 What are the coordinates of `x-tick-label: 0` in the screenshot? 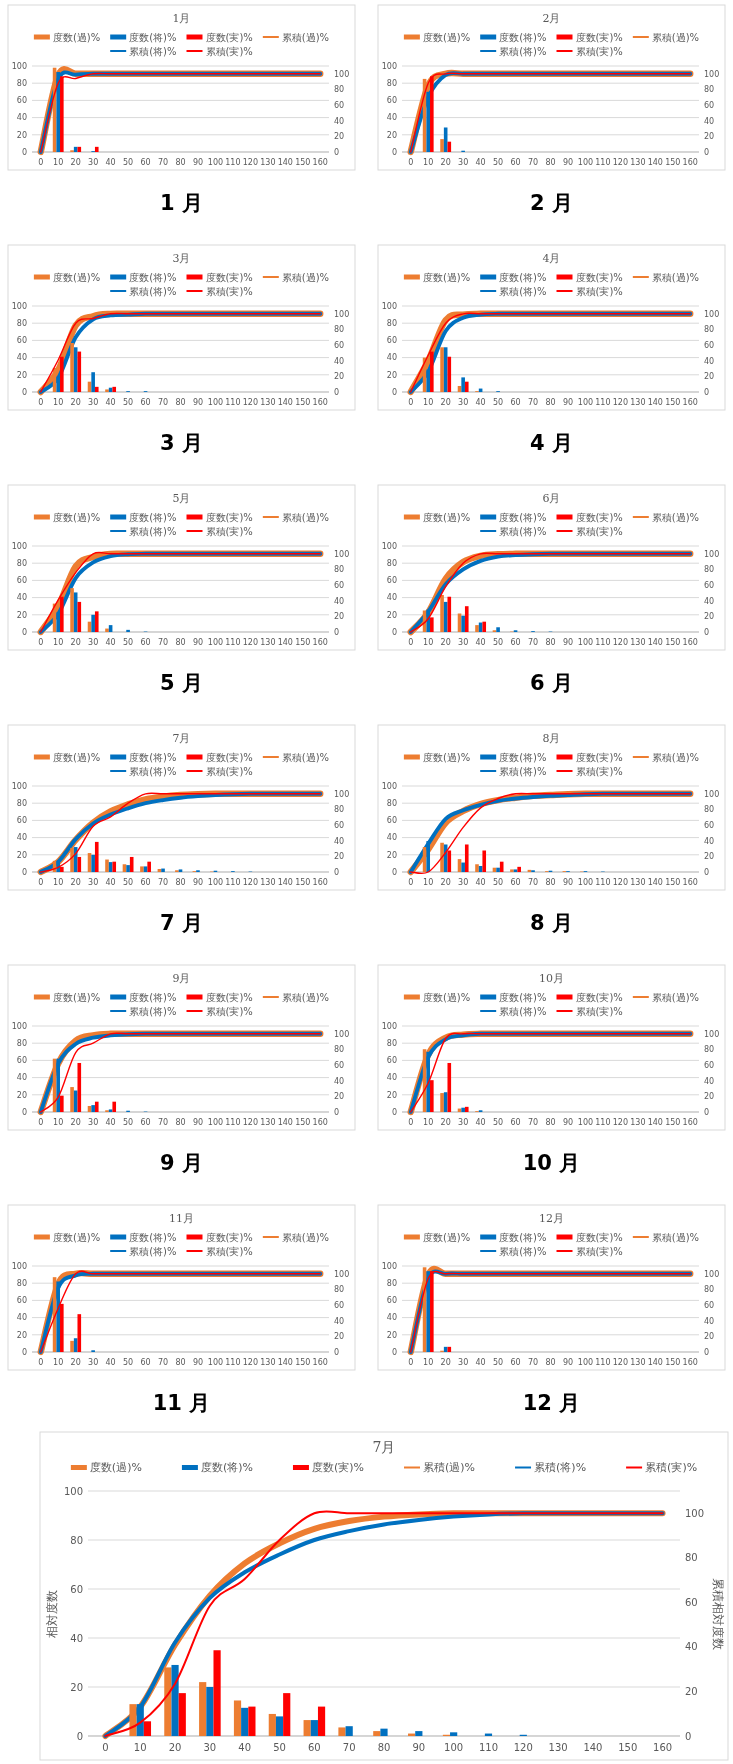 It's located at (41, 402).